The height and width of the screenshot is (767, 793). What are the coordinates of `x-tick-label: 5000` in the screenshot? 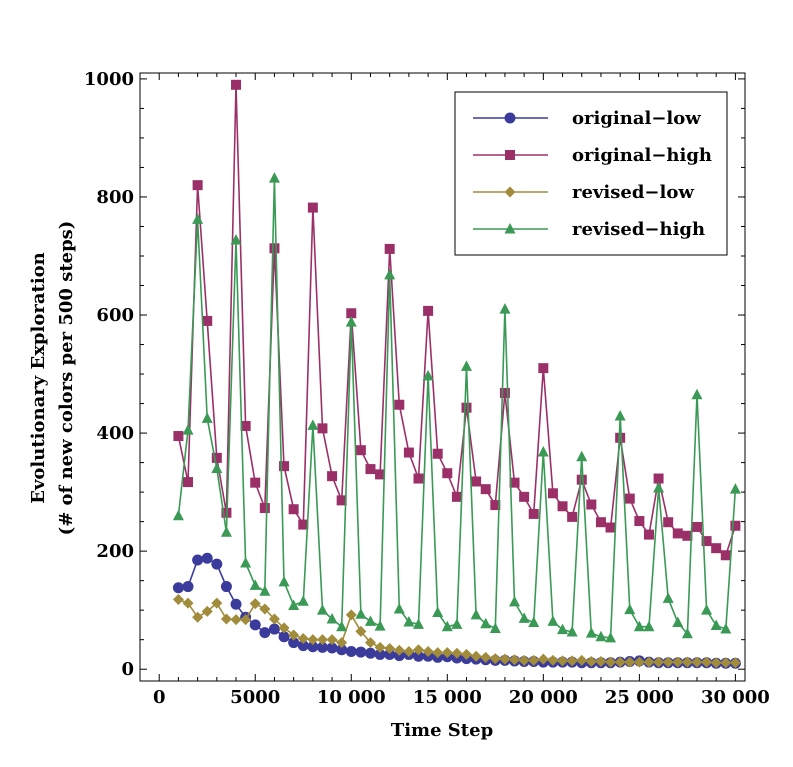 It's located at (255, 697).